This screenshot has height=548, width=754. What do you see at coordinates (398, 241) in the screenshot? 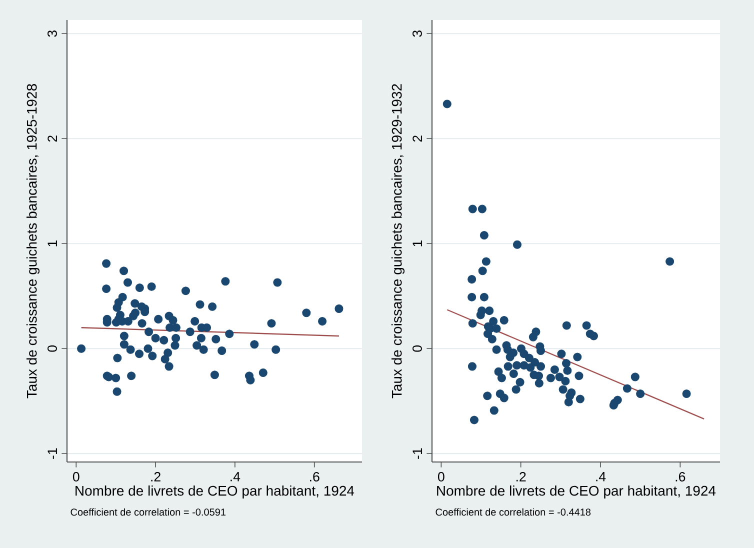
I see `y-axis-title: Taux de croissance guichets bancaires, 1929-1932` at bounding box center [398, 241].